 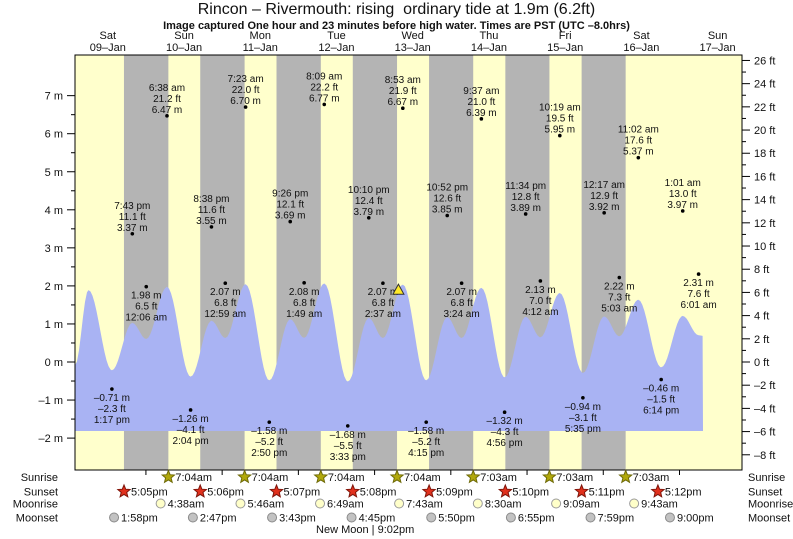 I want to click on axis-label-left: 5 m, so click(x=54, y=173).